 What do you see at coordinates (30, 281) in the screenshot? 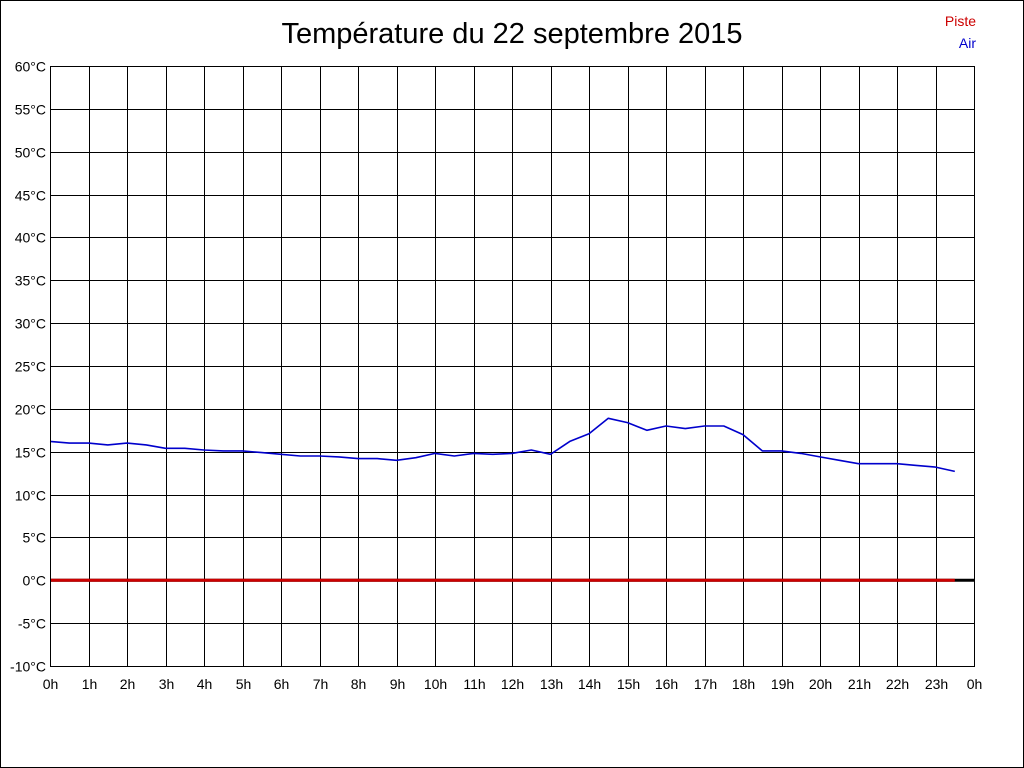
I see `y-tick-label: 35°C` at bounding box center [30, 281].